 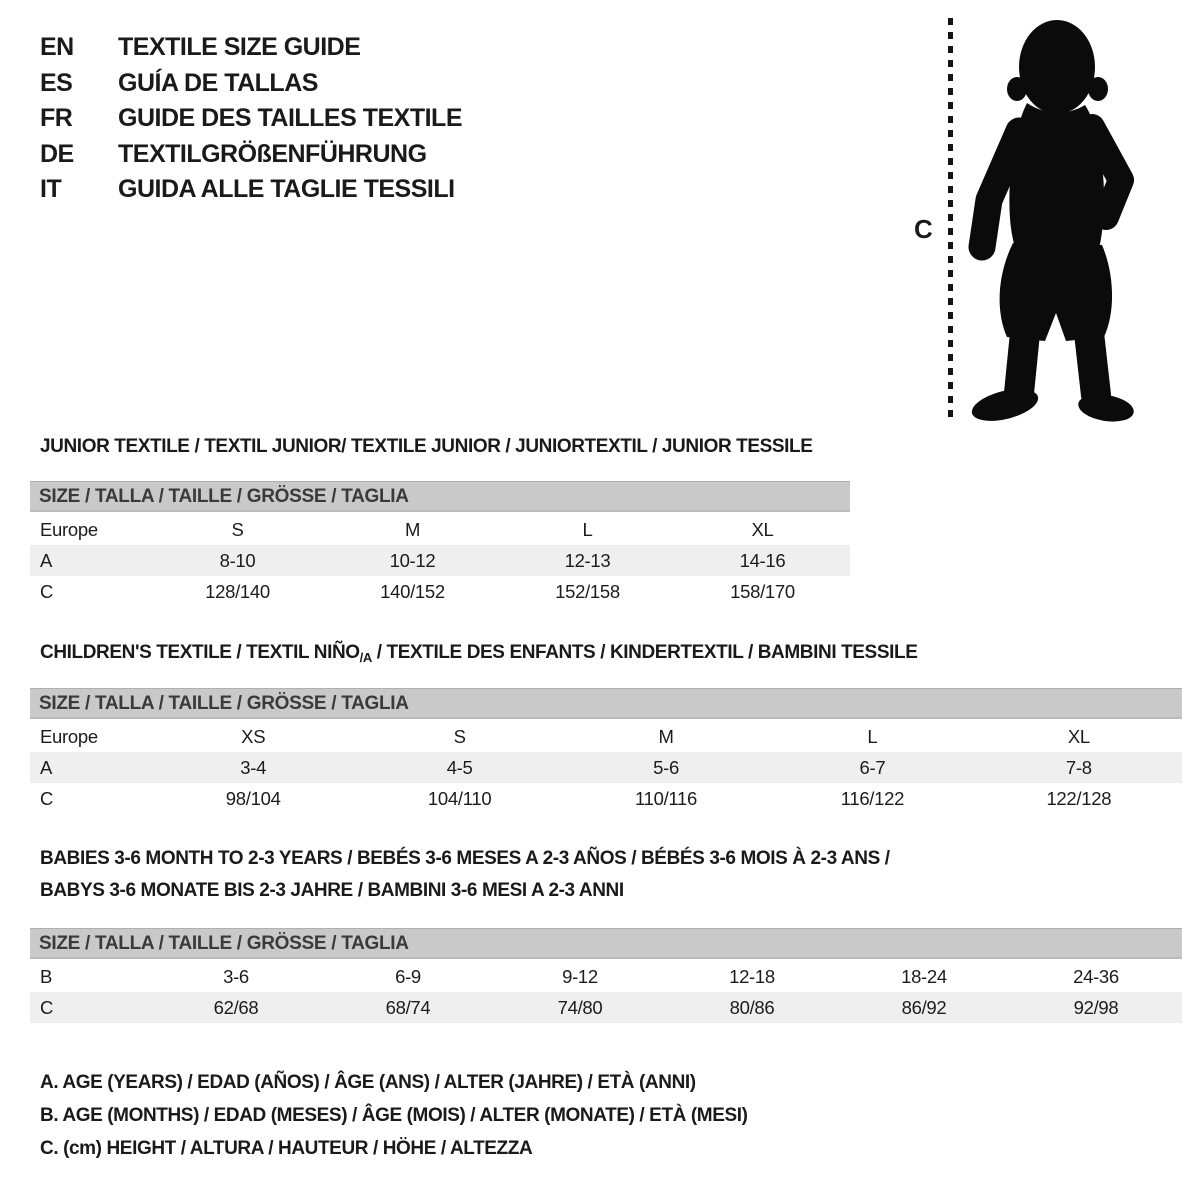 I want to click on language-code: FR, so click(x=56, y=118).